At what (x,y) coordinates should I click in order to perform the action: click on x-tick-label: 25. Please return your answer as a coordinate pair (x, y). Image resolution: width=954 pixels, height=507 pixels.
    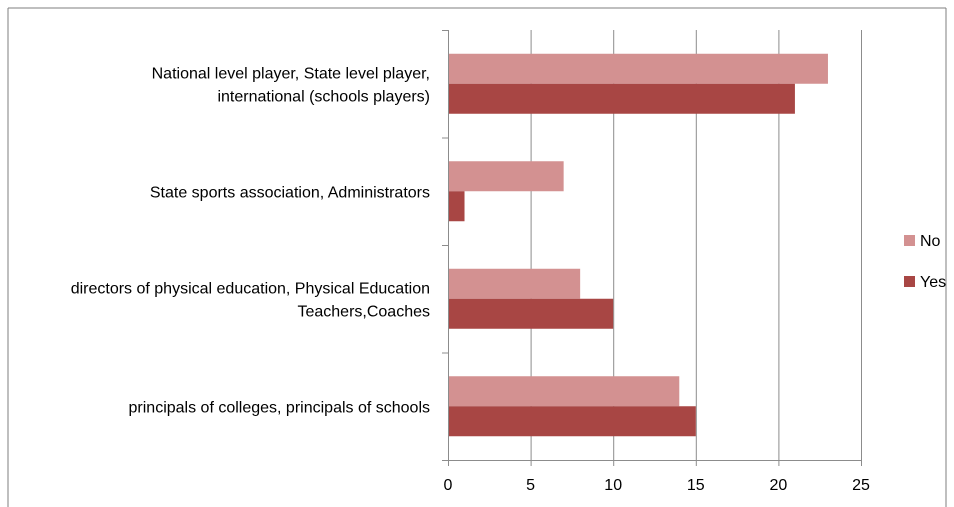
    Looking at the image, I should click on (861, 485).